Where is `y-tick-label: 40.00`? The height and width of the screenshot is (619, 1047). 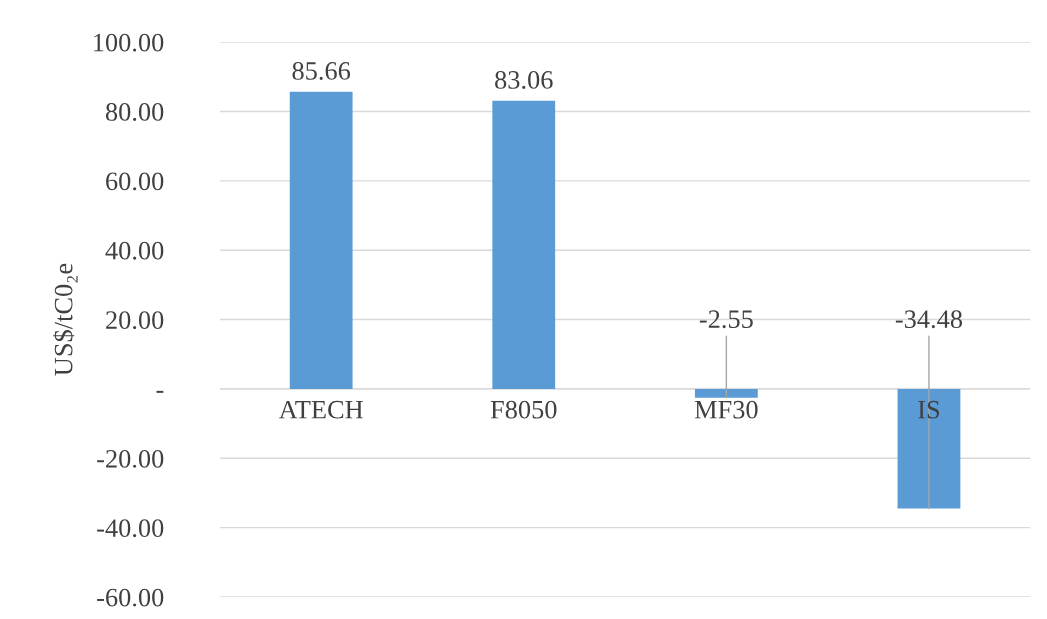 y-tick-label: 40.00 is located at coordinates (134, 250).